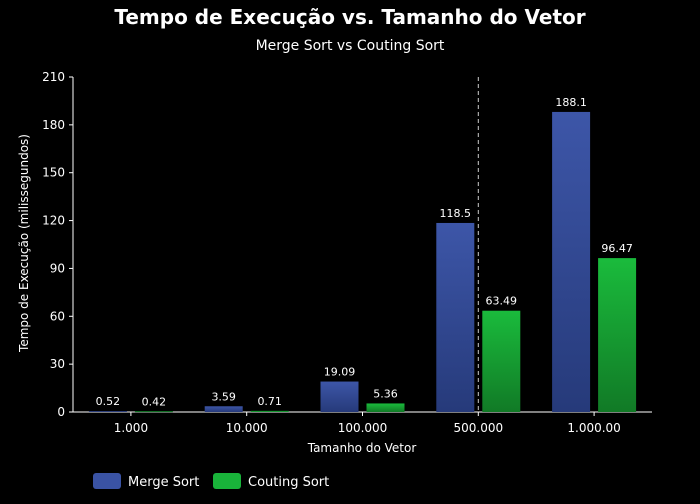  What do you see at coordinates (53, 173) in the screenshot?
I see `y-tick-label: 150` at bounding box center [53, 173].